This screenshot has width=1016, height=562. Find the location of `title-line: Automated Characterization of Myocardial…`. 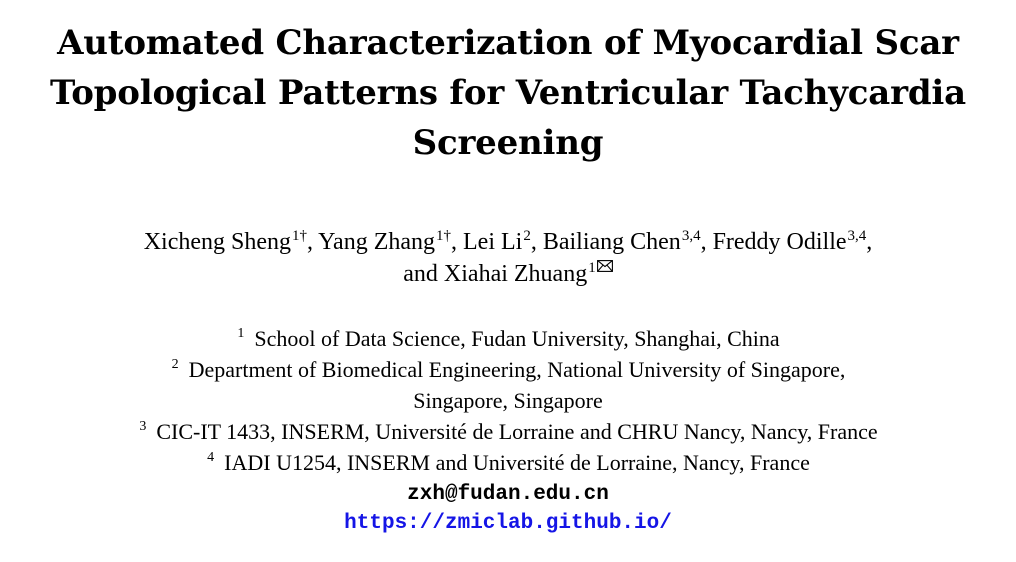

title-line: Automated Characterization of Myocardial… is located at coordinates (508, 43).